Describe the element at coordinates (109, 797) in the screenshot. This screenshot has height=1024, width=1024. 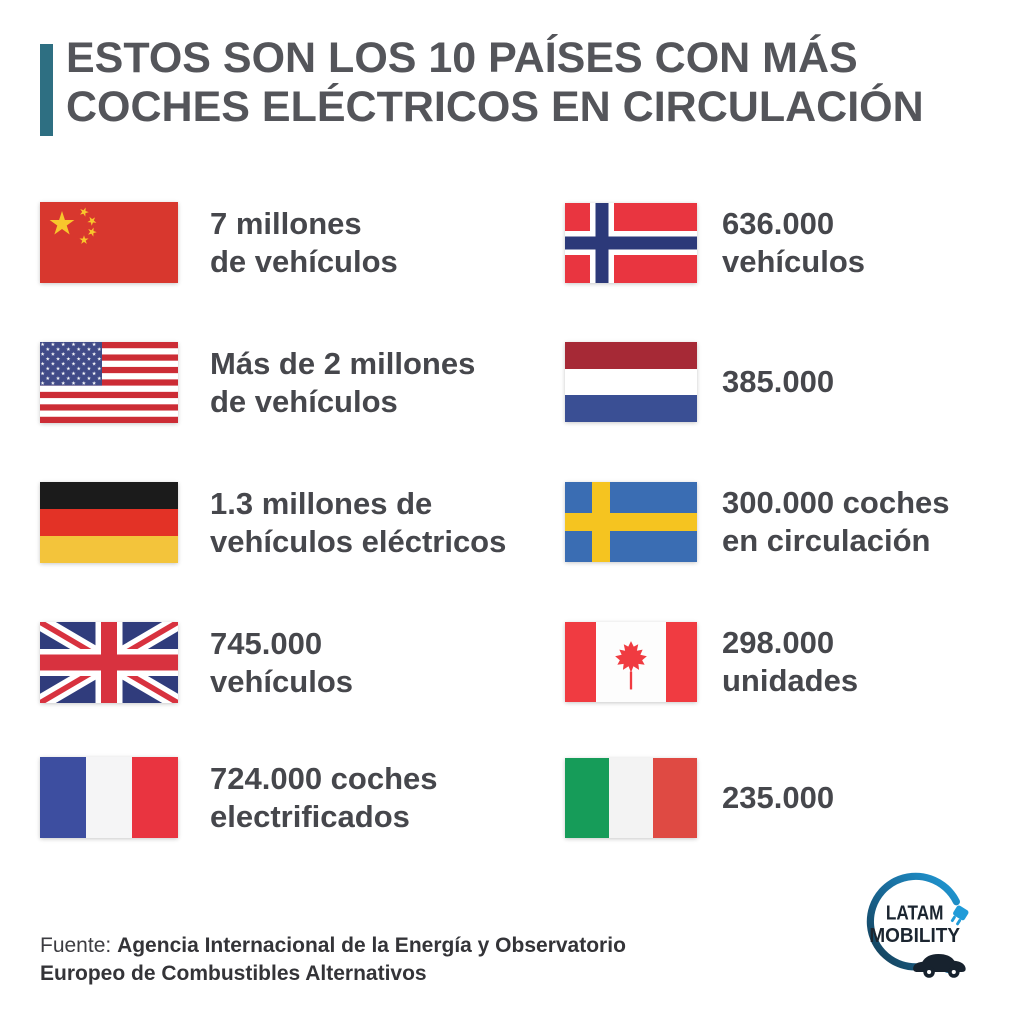
I see `france-flag-icon` at that location.